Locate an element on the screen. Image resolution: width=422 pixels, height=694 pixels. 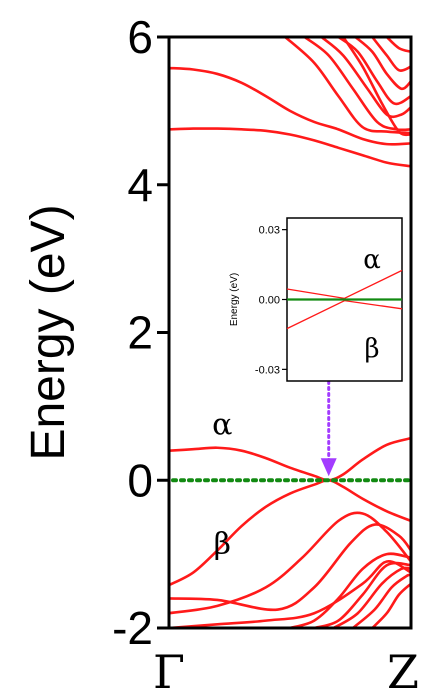
inset-y-axis-title: Energy (eV) is located at coordinates (234, 299).